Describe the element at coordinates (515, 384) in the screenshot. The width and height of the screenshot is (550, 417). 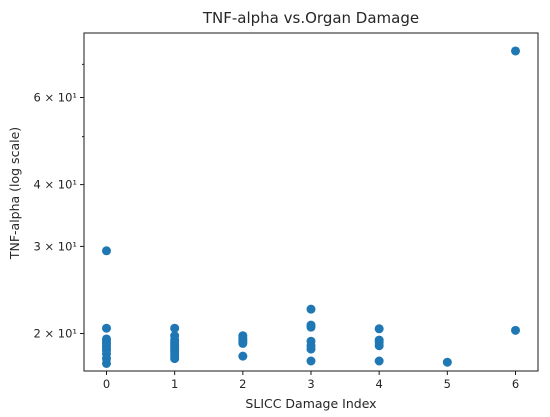
I see `x-tick-label: 6` at that location.